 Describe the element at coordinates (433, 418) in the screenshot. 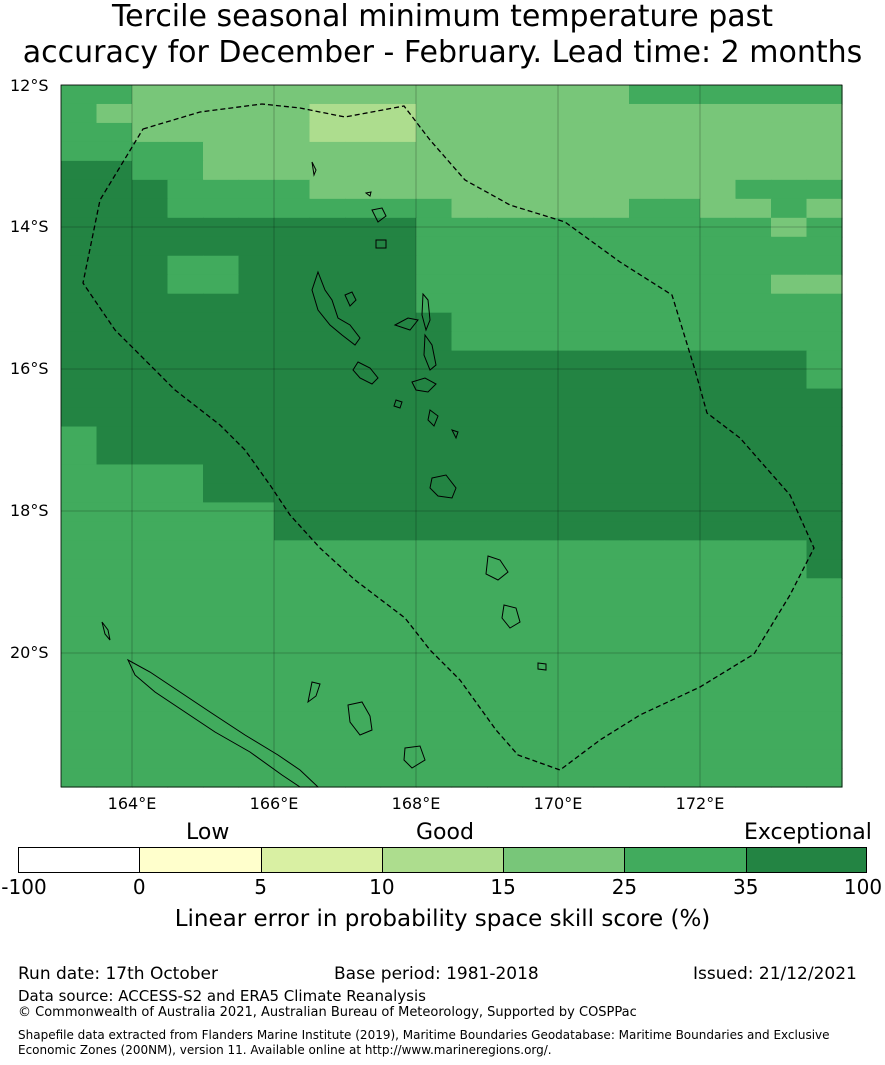

I see `island-epi` at that location.